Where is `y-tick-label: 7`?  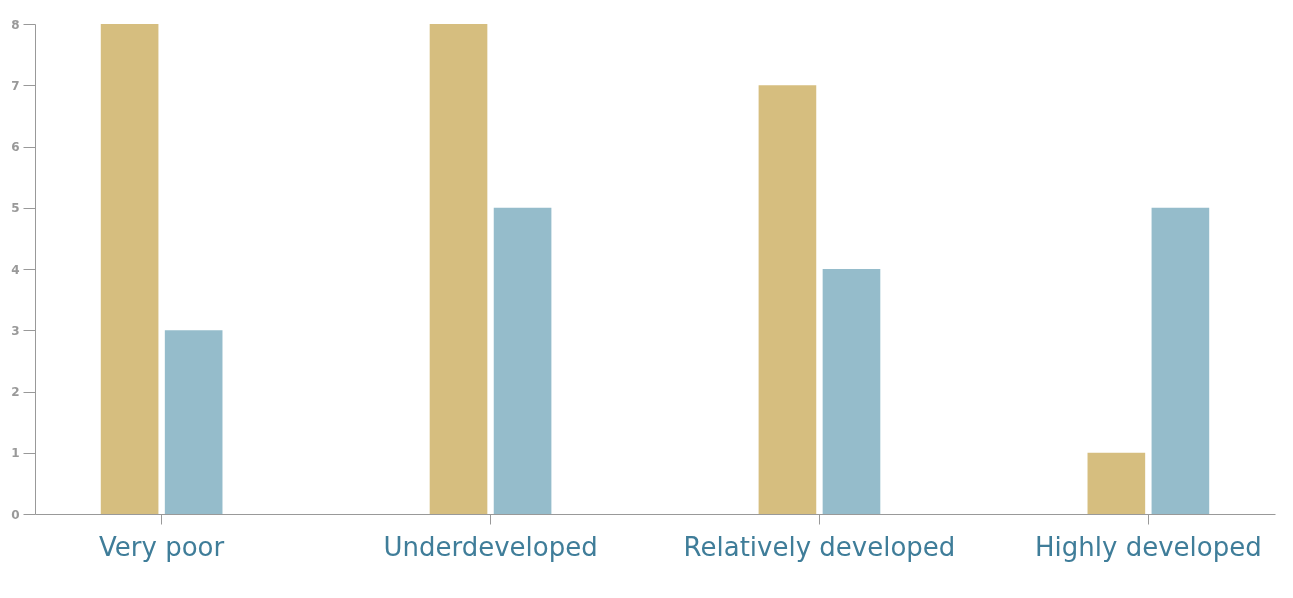
y-tick-label: 7 is located at coordinates (15, 85).